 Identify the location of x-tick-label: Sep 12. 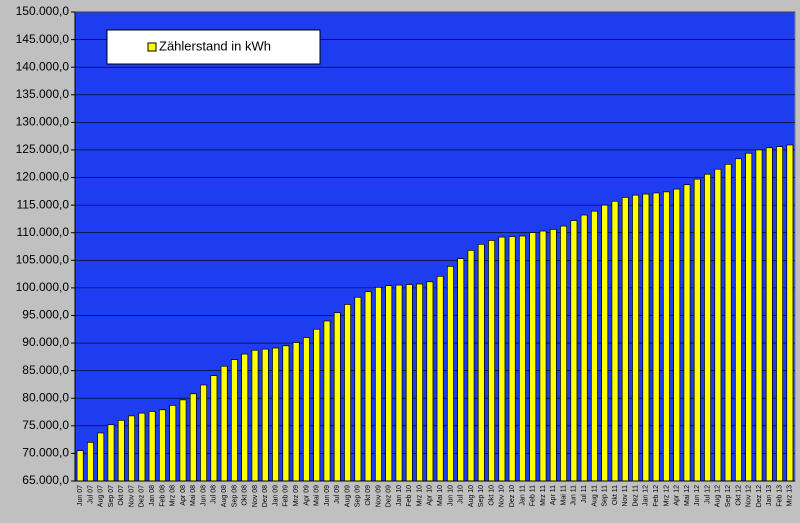
(728, 496).